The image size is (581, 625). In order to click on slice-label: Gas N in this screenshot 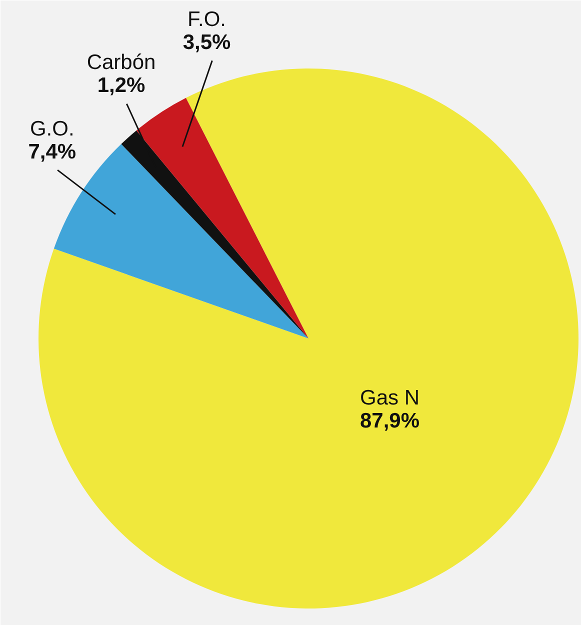, I will do `click(390, 398)`.